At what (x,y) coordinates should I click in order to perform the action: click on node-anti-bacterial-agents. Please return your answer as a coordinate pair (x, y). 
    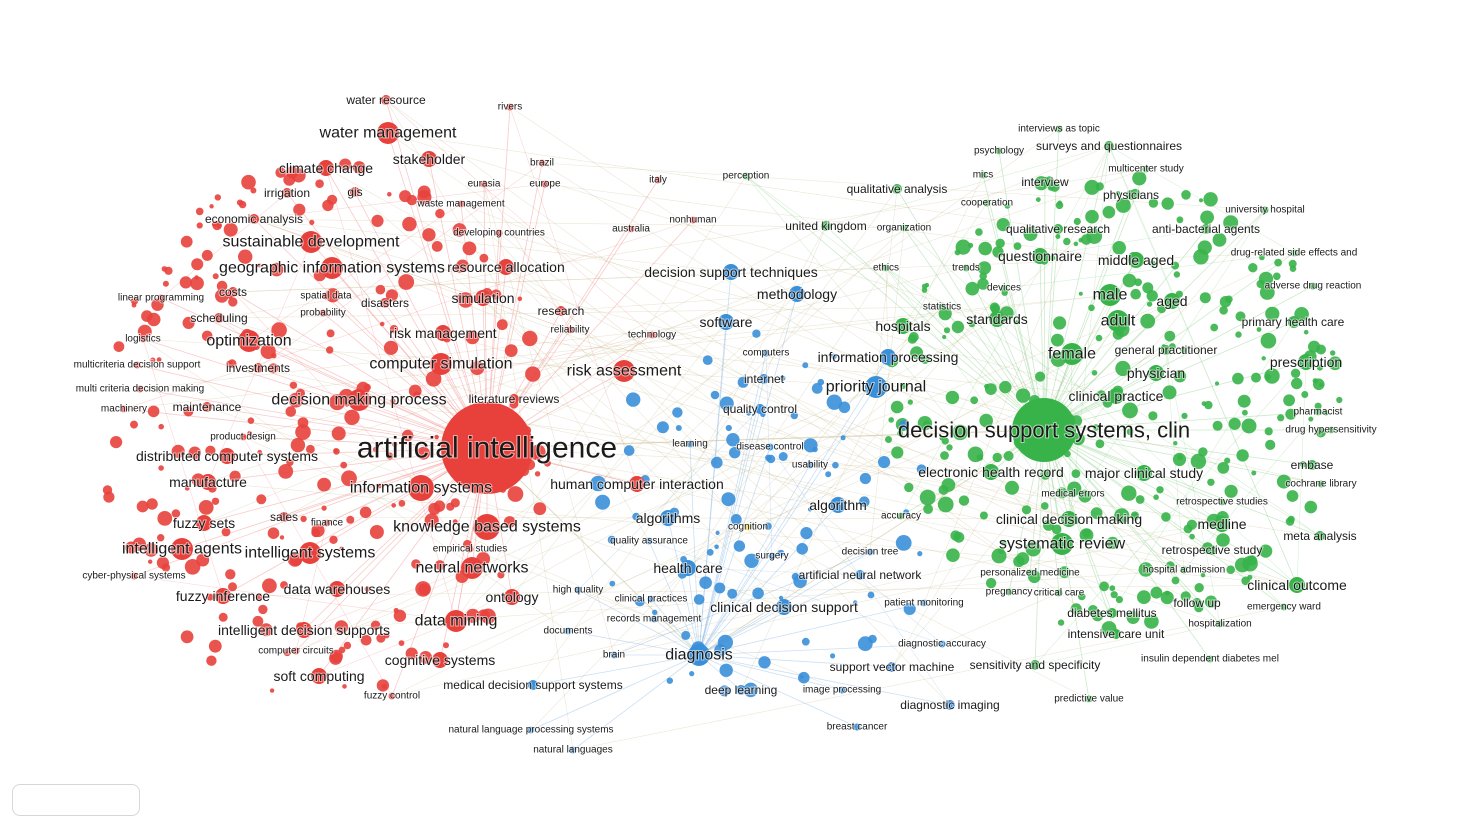
    Looking at the image, I should click on (1206, 229).